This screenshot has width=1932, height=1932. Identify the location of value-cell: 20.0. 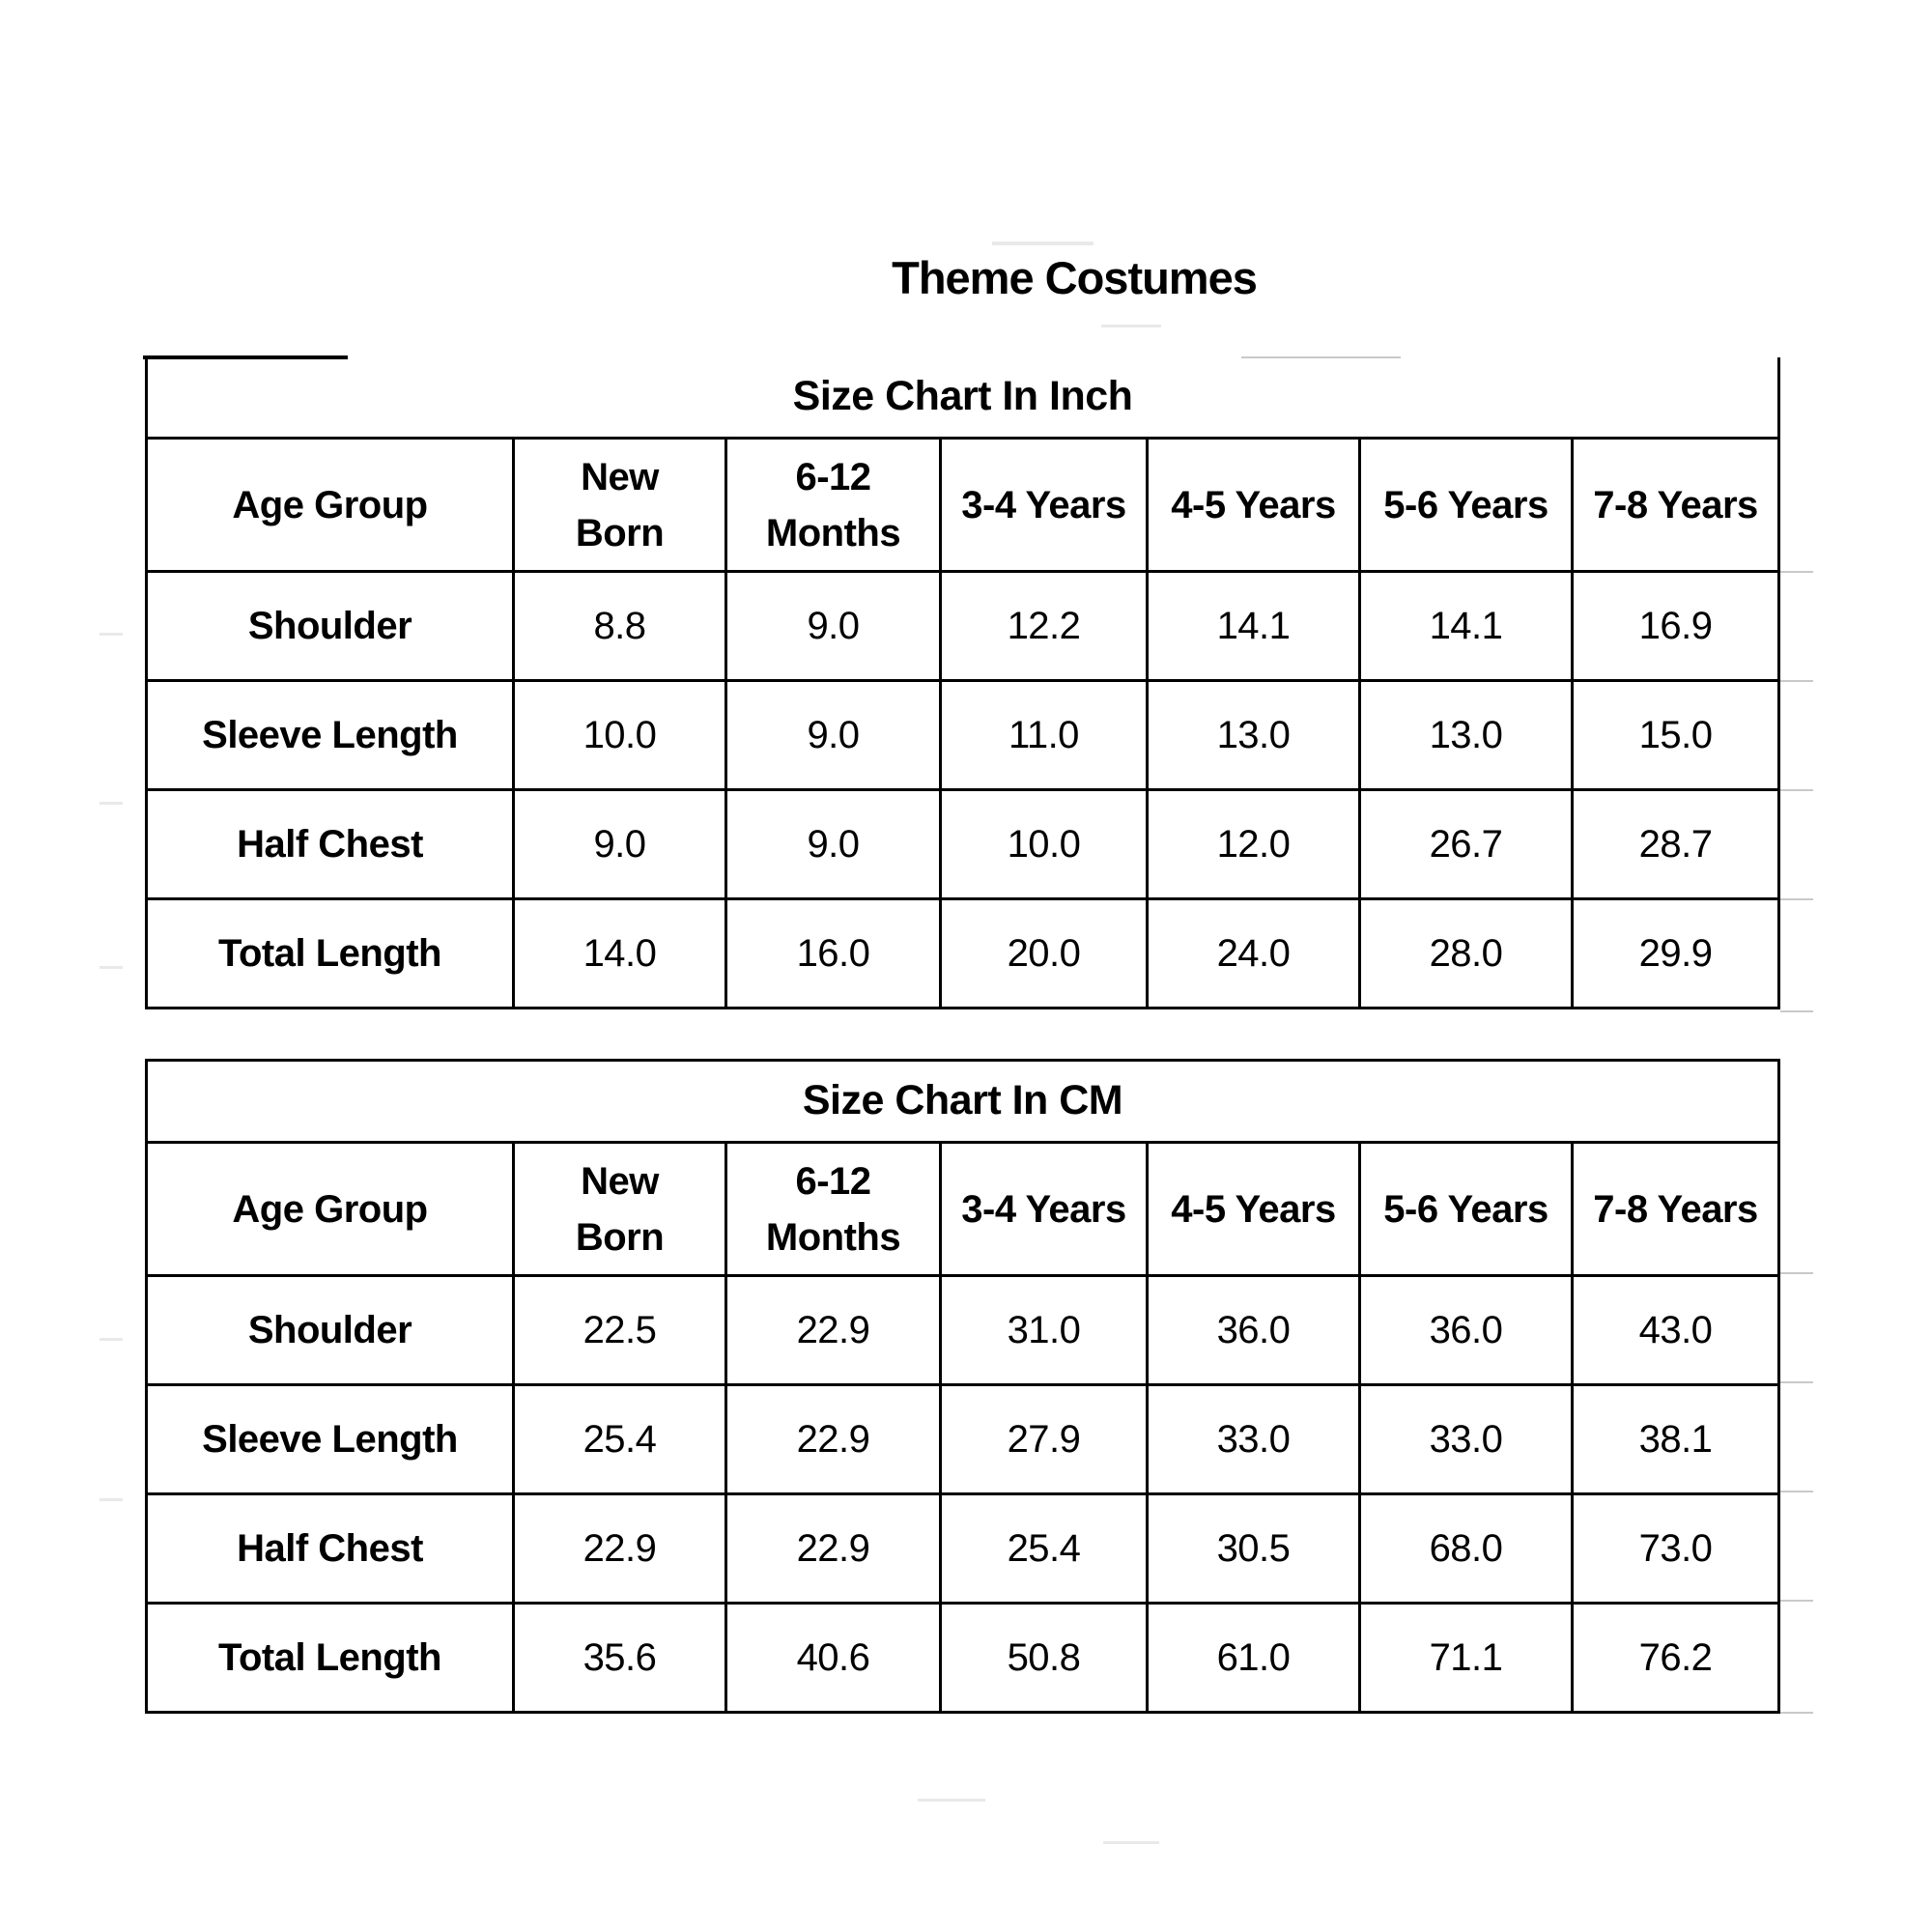
(1044, 953).